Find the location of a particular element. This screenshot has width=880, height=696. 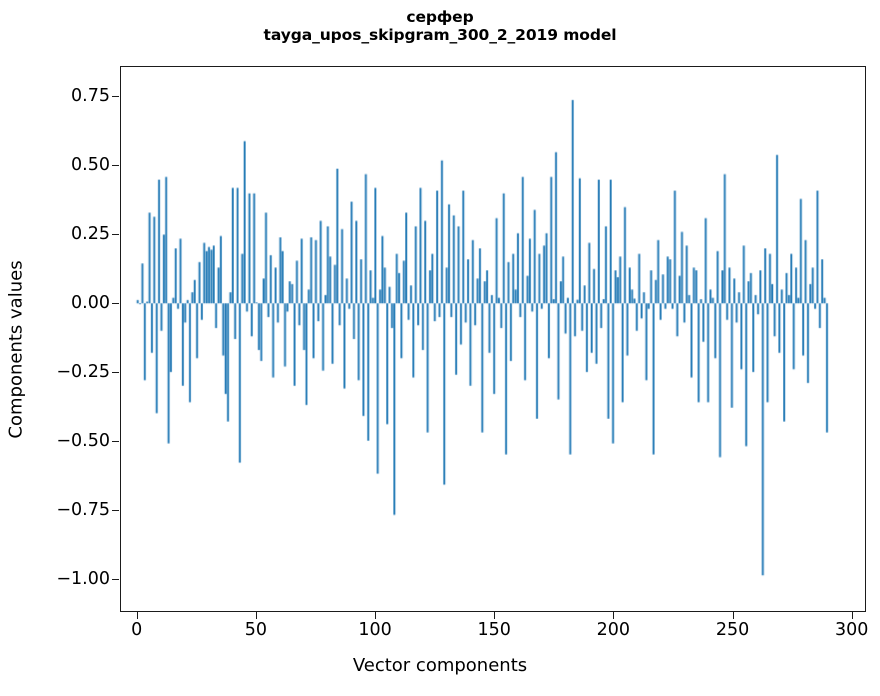

y-axis-tick-label: 0.00 is located at coordinates (90, 303).